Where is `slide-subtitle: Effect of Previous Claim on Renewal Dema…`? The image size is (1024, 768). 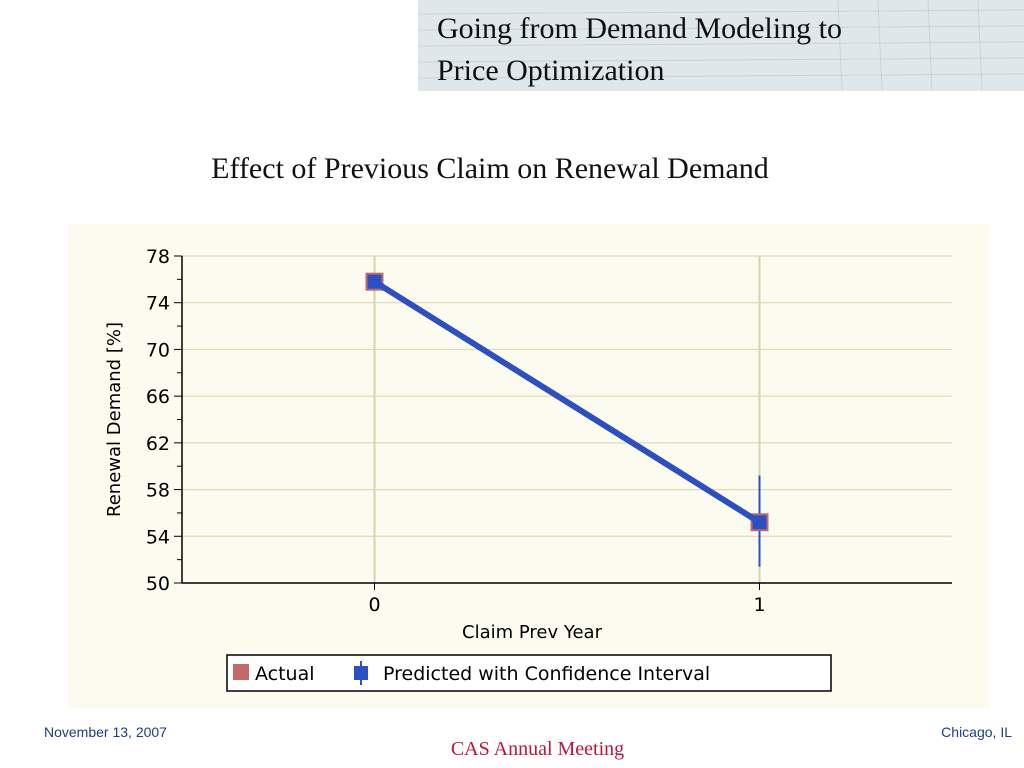 slide-subtitle: Effect of Previous Claim on Renewal Dema… is located at coordinates (490, 168).